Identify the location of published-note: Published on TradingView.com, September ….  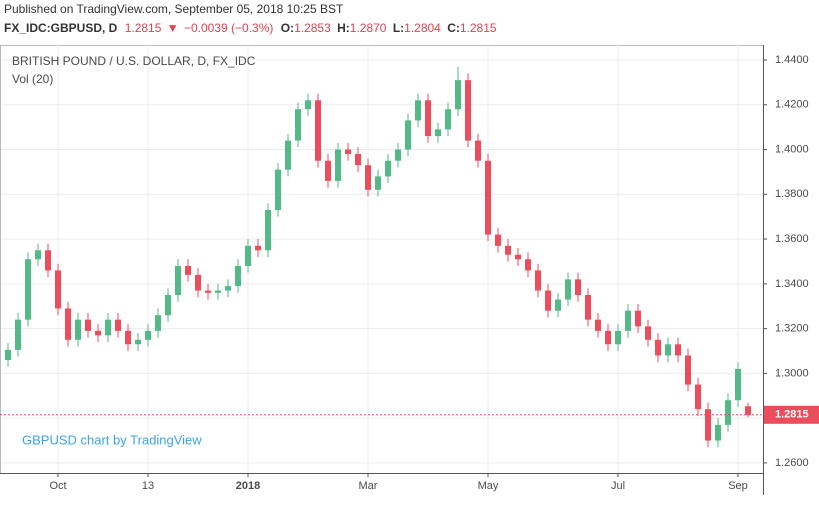
(174, 9).